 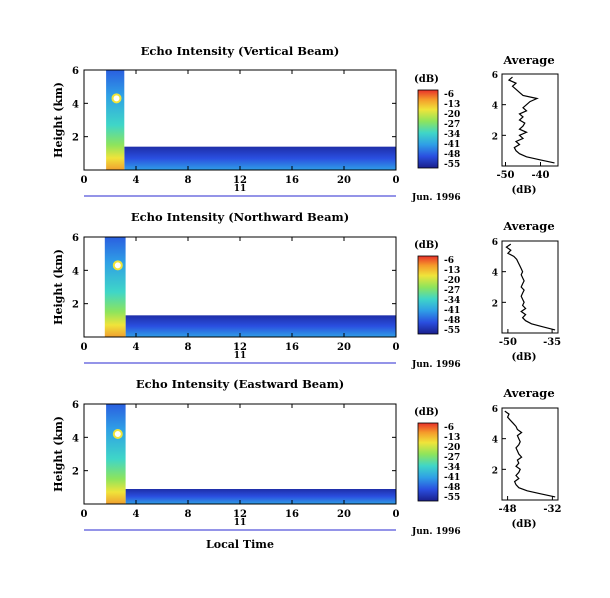 I want to click on profile-x-ticks: -50 -40, so click(x=523, y=171).